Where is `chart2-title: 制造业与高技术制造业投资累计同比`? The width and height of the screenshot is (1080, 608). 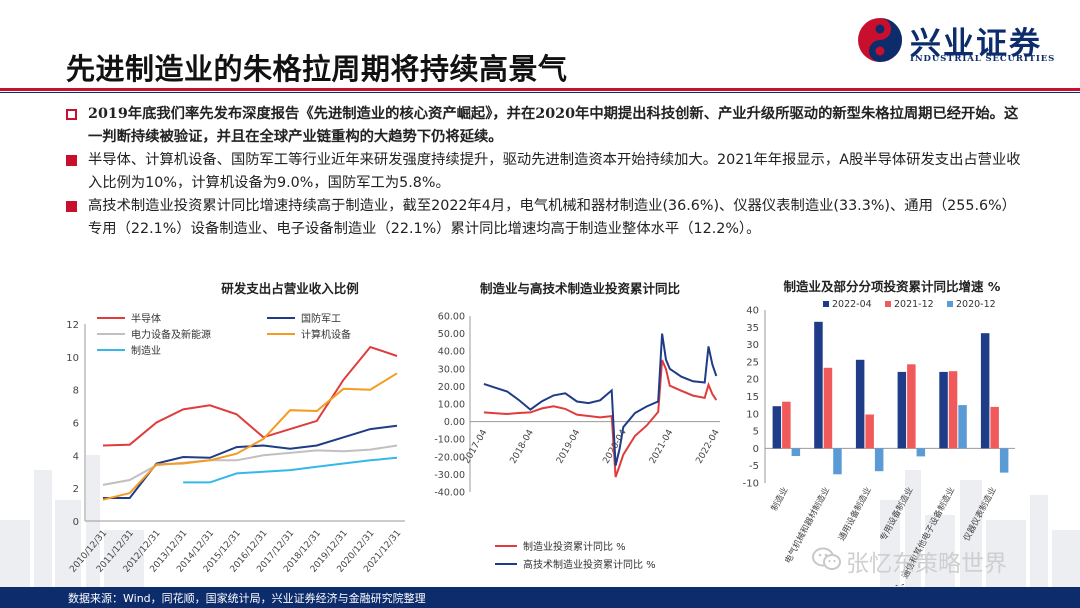
chart2-title: 制造业与高技术制造业投资累计同比 is located at coordinates (579, 288).